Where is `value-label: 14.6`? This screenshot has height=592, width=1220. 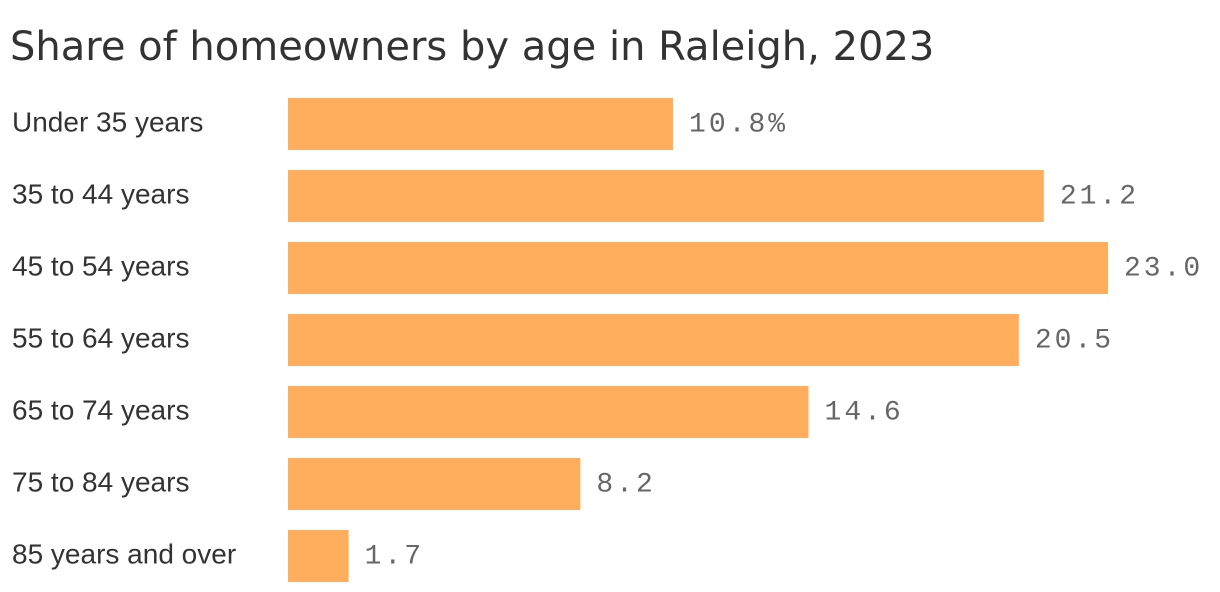 value-label: 14.6 is located at coordinates (864, 412).